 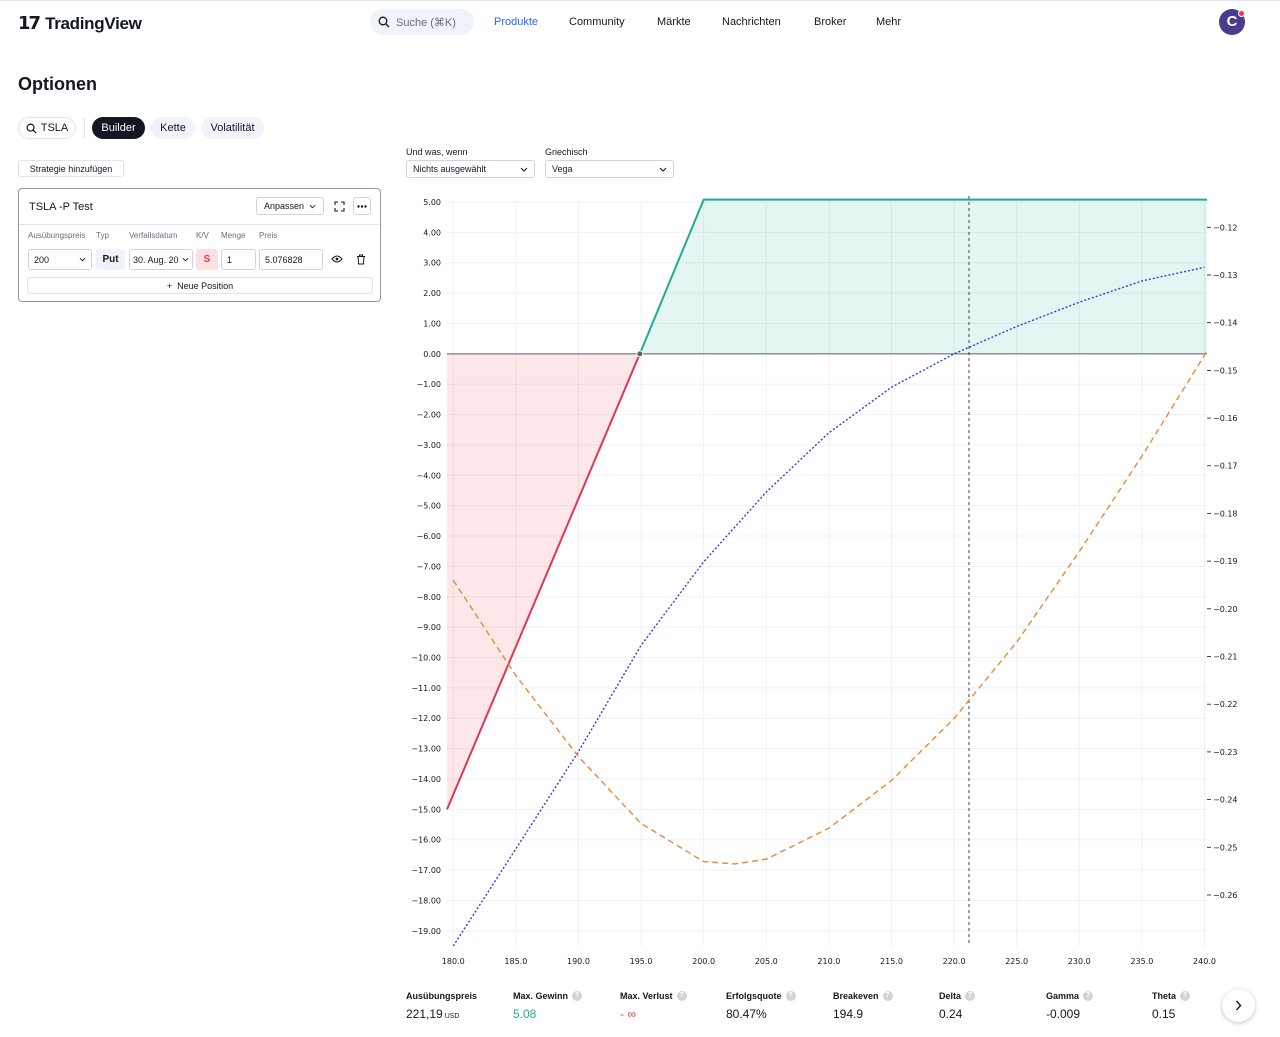 I want to click on y-tick-label: −9.00, so click(x=428, y=627).